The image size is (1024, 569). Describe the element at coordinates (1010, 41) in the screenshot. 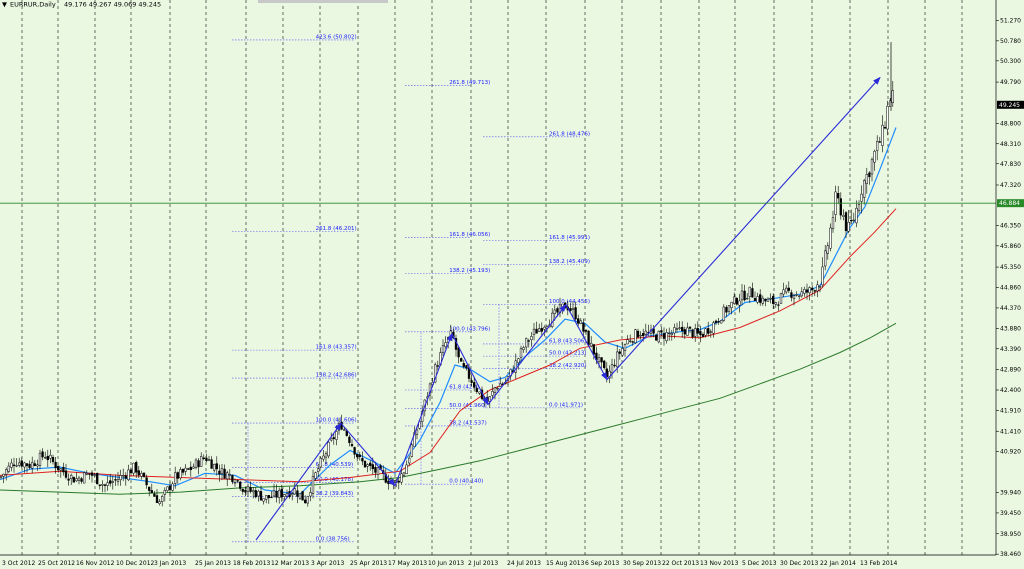

I see `y-tick-label: 50.780` at that location.